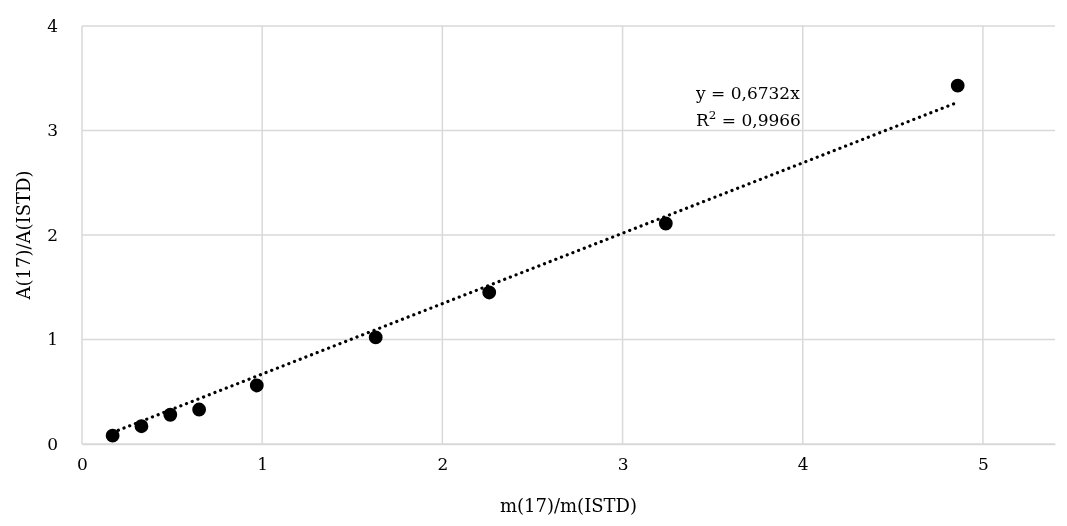 The height and width of the screenshot is (526, 1067). I want to click on y-tick-label: 1, so click(52, 339).